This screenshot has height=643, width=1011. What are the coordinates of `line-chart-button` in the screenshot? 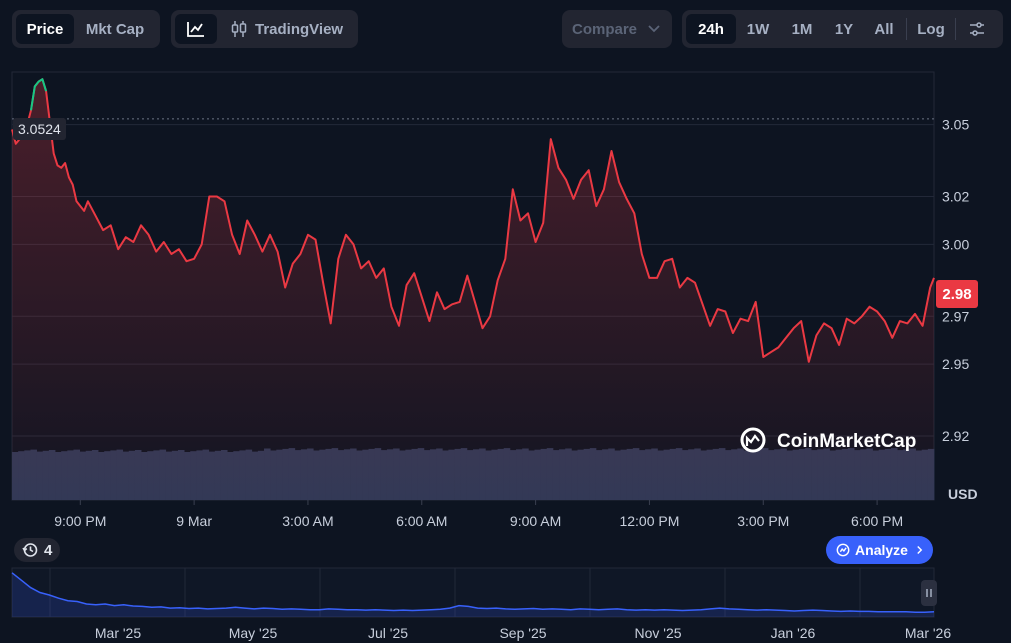 It's located at (196, 29).